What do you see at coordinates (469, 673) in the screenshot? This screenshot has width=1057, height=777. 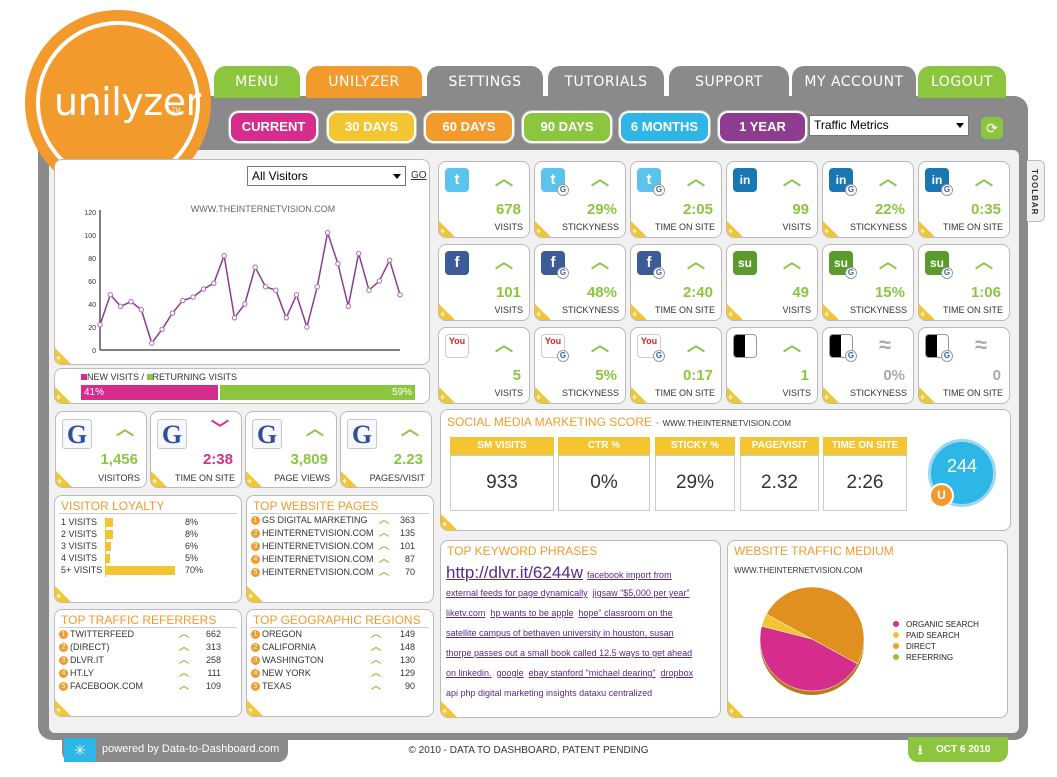 I see `keyword-phrase: on linkedin.` at bounding box center [469, 673].